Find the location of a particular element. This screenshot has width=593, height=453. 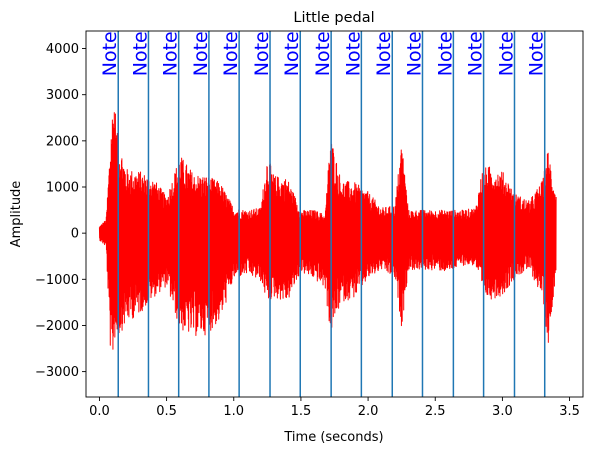

x-axis: 0.0 0.5 1.0 1.5 2.0 2.5 3.0 3.5 is located at coordinates (334, 408).